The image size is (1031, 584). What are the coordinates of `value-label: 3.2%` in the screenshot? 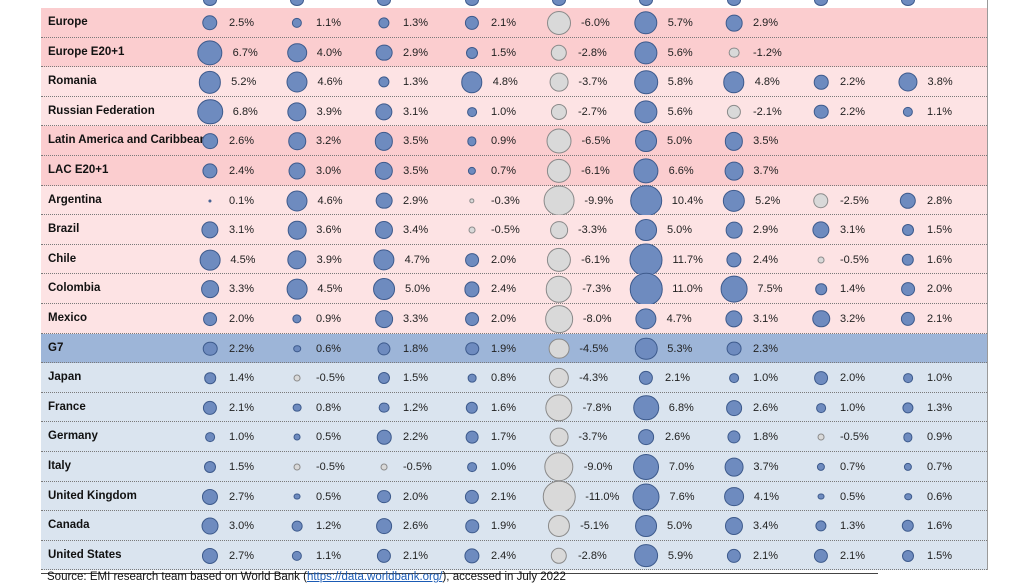 It's located at (853, 318).